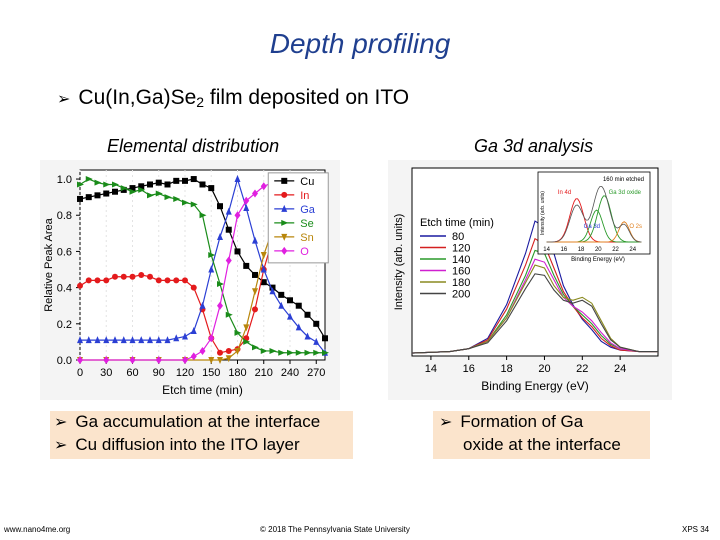 The height and width of the screenshot is (540, 720). I want to click on legend-label-o: O, so click(304, 252).